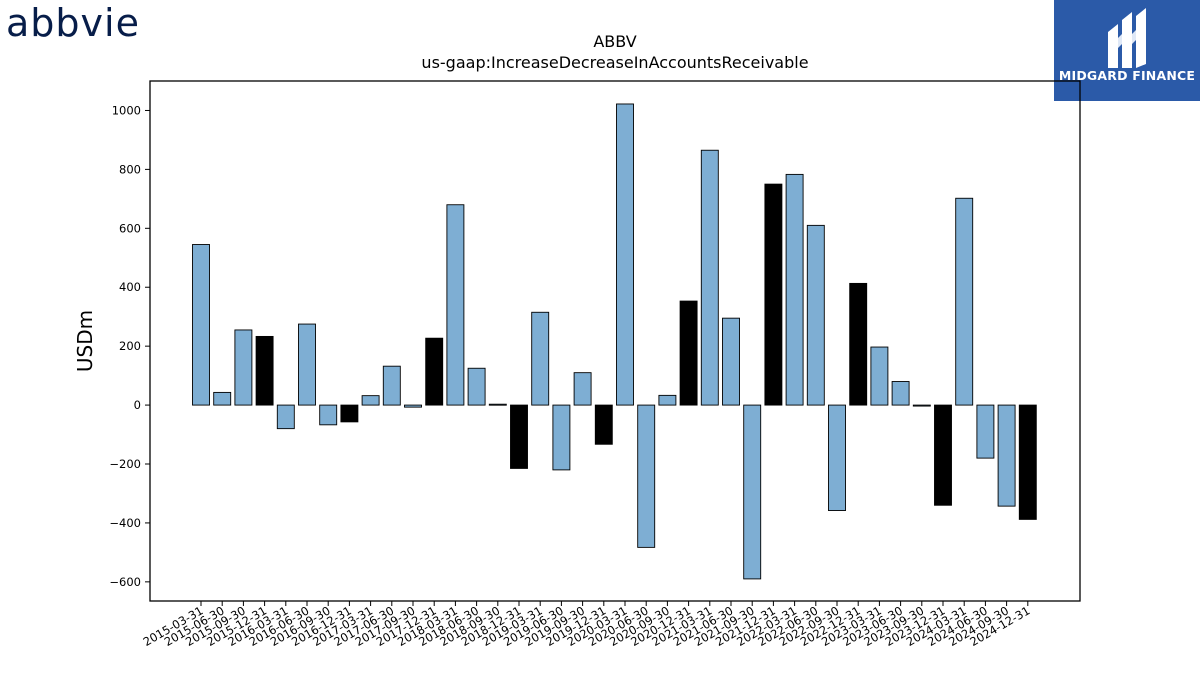 The width and height of the screenshot is (1200, 675). I want to click on abbvie-wordmark: abbvie, so click(73, 23).